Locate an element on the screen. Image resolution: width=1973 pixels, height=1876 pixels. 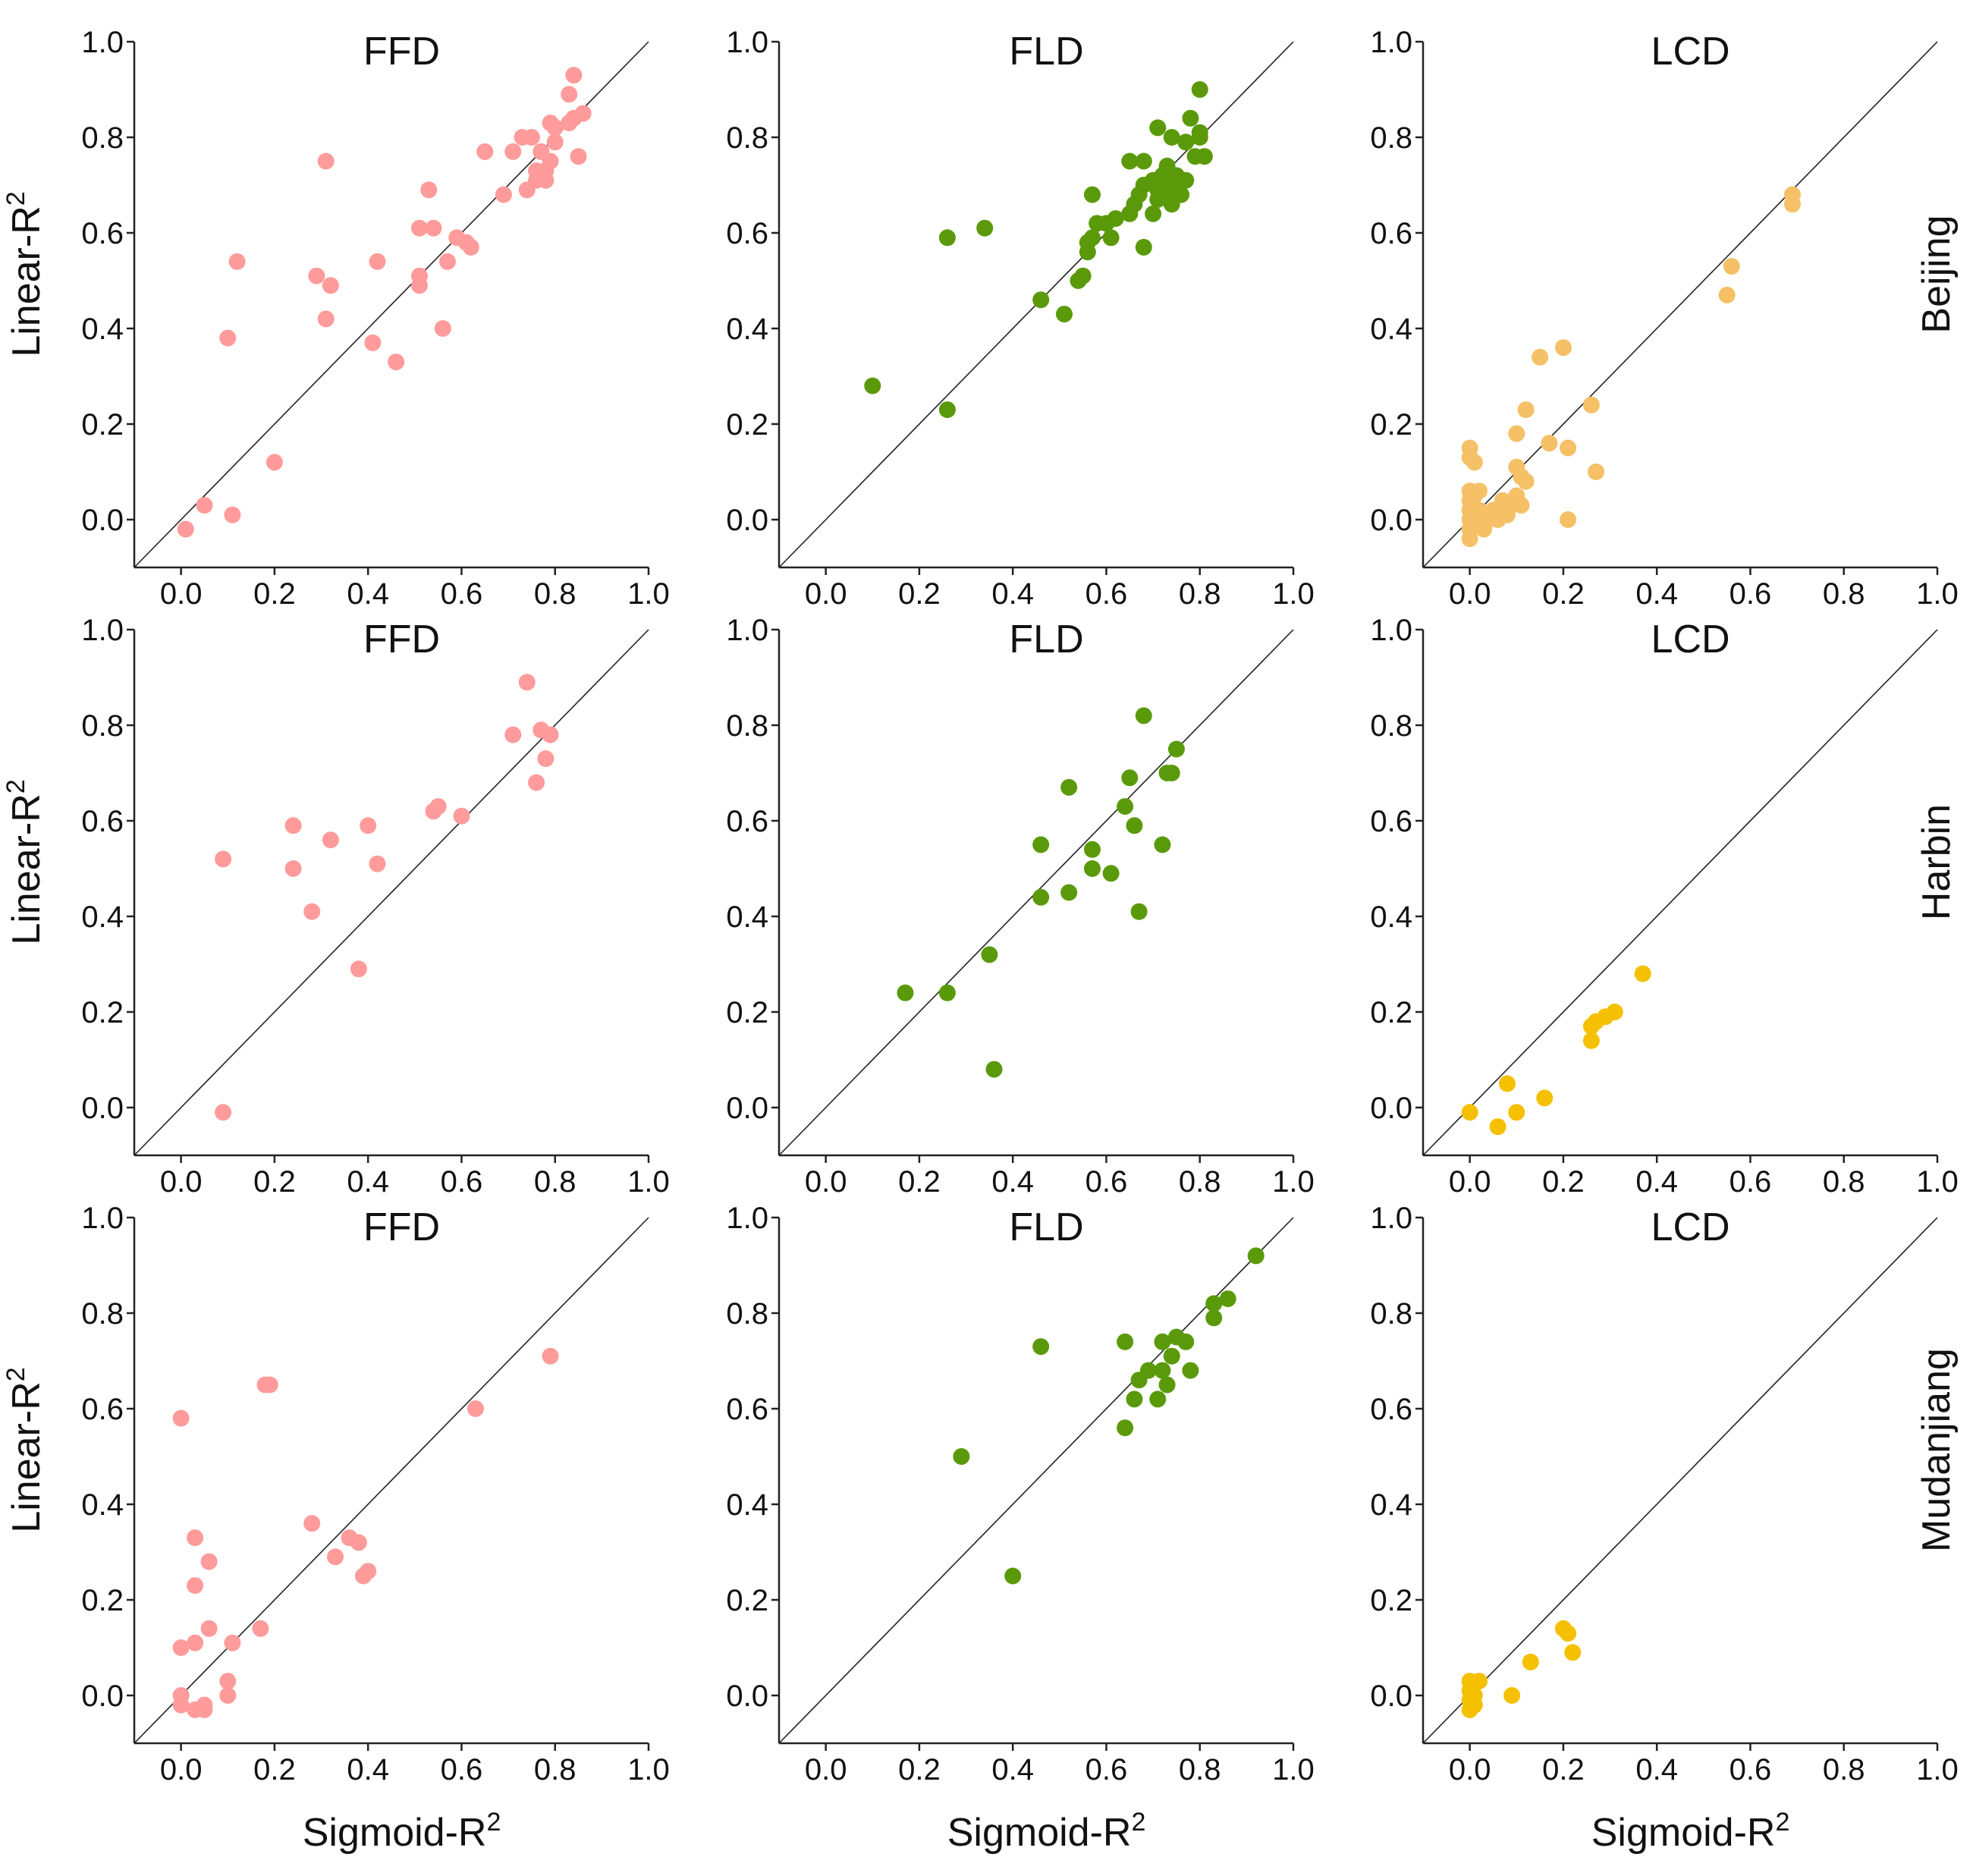
x-axis-title: Sigmoid-R2 is located at coordinates (1690, 1831).